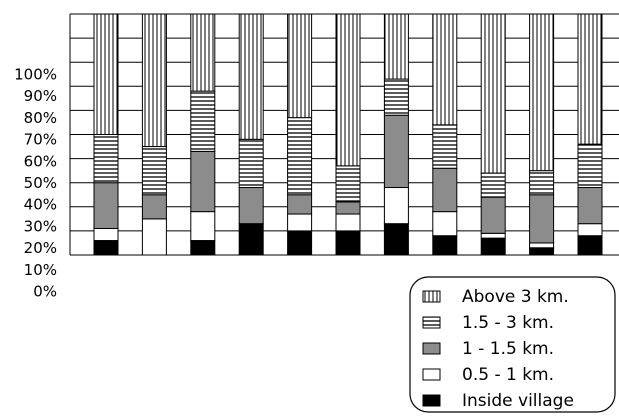  What do you see at coordinates (40, 140) in the screenshot?
I see `y-tick-label: 70%` at bounding box center [40, 140].